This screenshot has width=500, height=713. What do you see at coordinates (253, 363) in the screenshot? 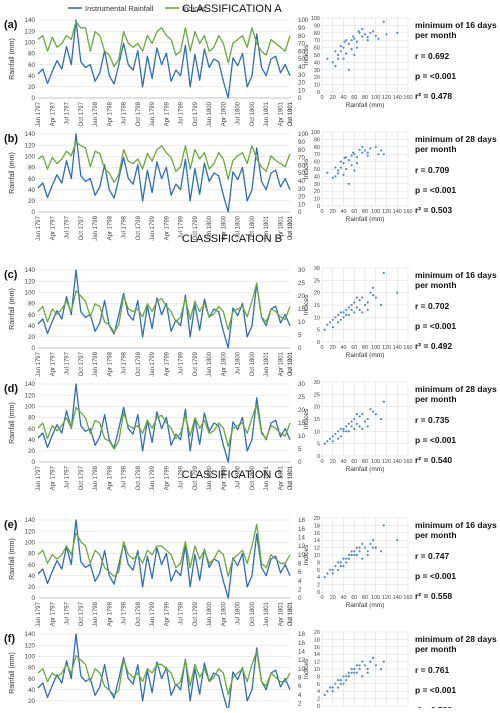
I see `x-tick-label: Oct 1800` at bounding box center [253, 363].